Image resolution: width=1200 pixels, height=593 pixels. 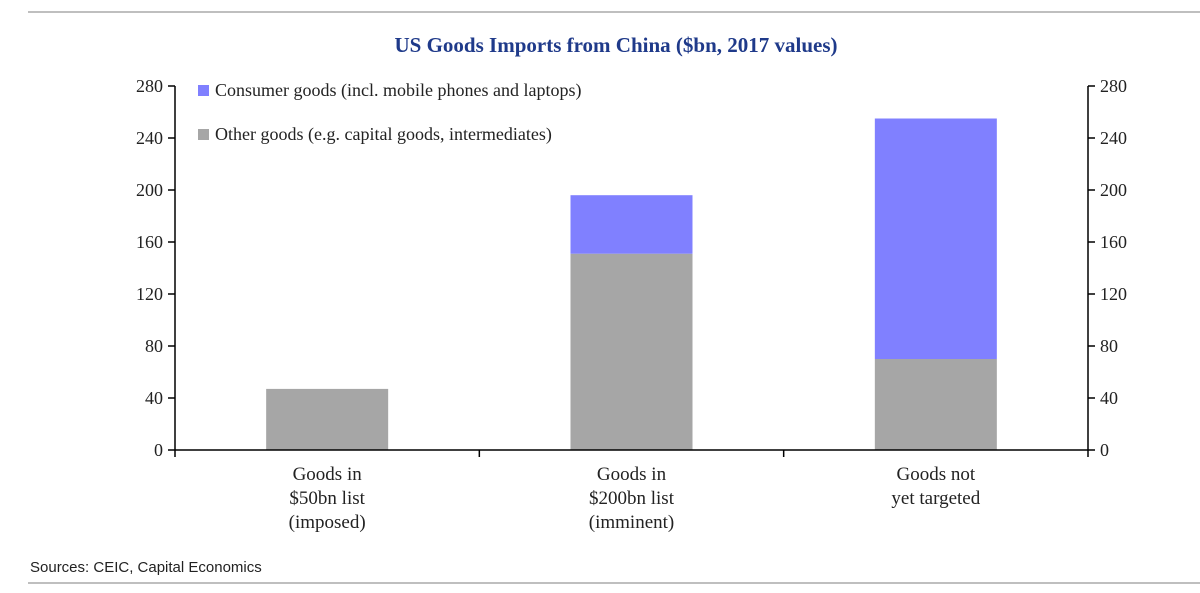 What do you see at coordinates (631, 522) in the screenshot?
I see `category-label-line: (imminent)` at bounding box center [631, 522].